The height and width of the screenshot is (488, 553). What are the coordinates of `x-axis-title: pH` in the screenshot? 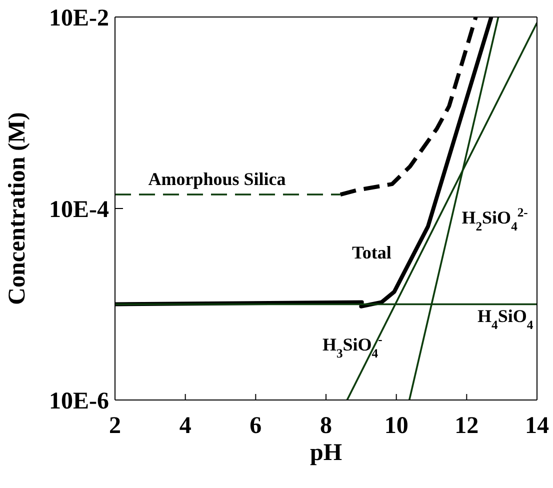 It's located at (326, 453).